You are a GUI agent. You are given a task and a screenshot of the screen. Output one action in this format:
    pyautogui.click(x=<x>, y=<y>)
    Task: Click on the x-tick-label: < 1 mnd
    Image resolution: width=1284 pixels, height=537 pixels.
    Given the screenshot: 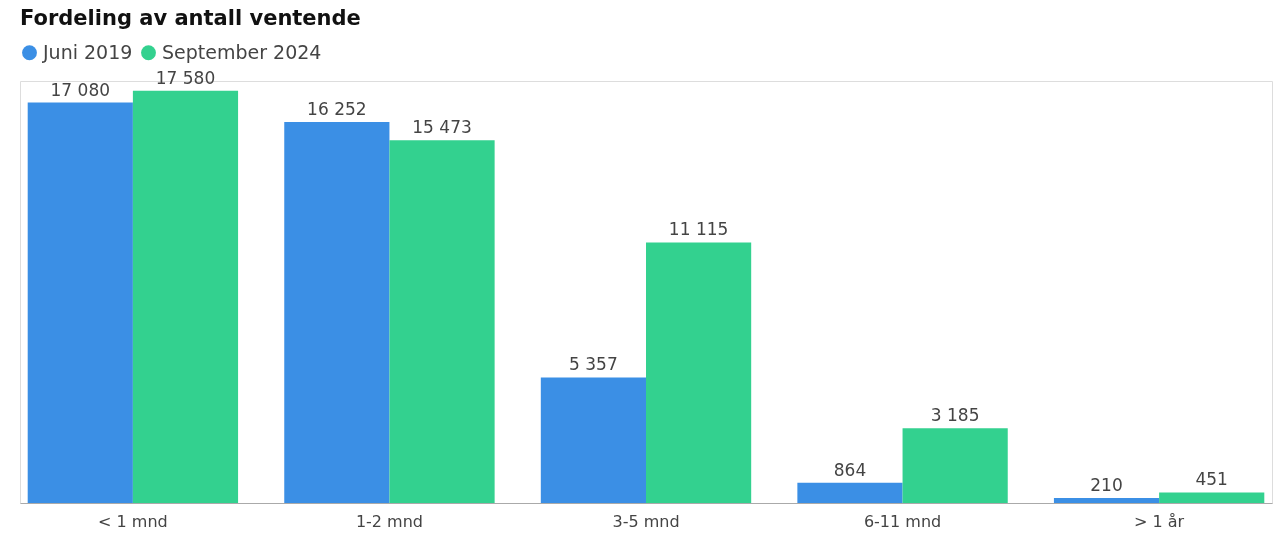 What is the action you would take?
    pyautogui.click(x=133, y=521)
    